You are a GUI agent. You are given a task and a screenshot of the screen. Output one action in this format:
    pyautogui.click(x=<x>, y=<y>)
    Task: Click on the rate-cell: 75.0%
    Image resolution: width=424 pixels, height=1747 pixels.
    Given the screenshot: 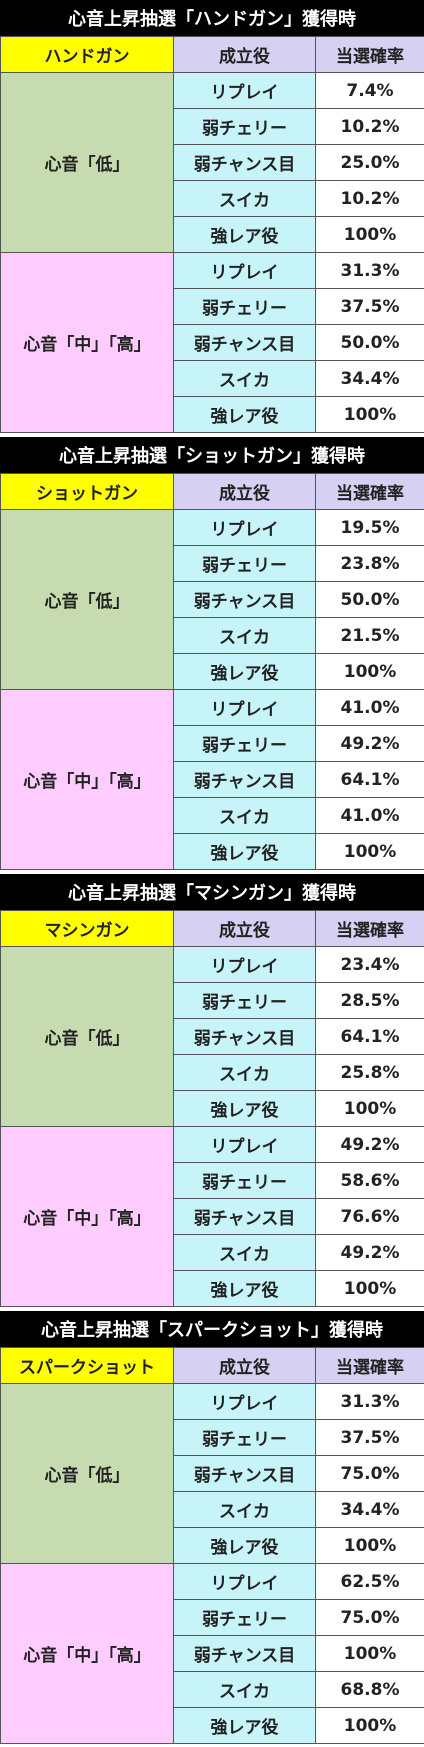 What is the action you would take?
    pyautogui.click(x=369, y=1473)
    